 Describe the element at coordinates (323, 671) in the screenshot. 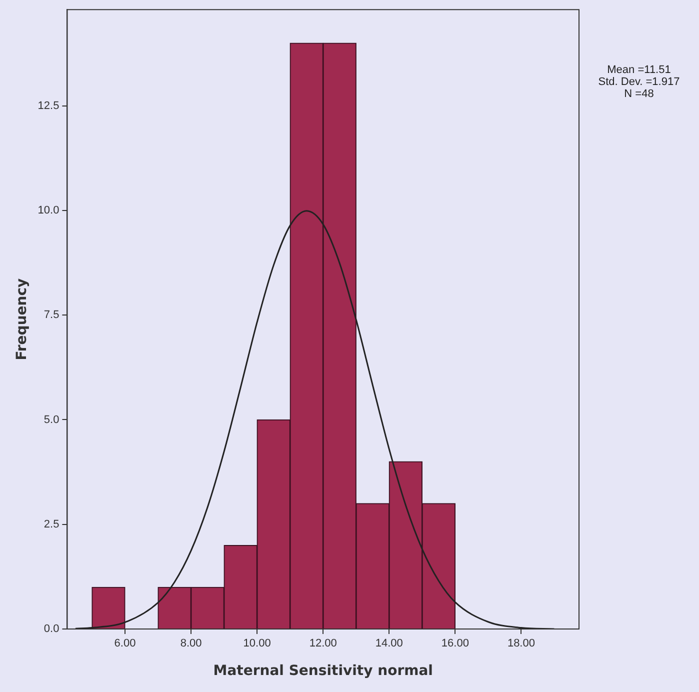

I see `x-axis-title: Maternal Sensitivity normal` at that location.